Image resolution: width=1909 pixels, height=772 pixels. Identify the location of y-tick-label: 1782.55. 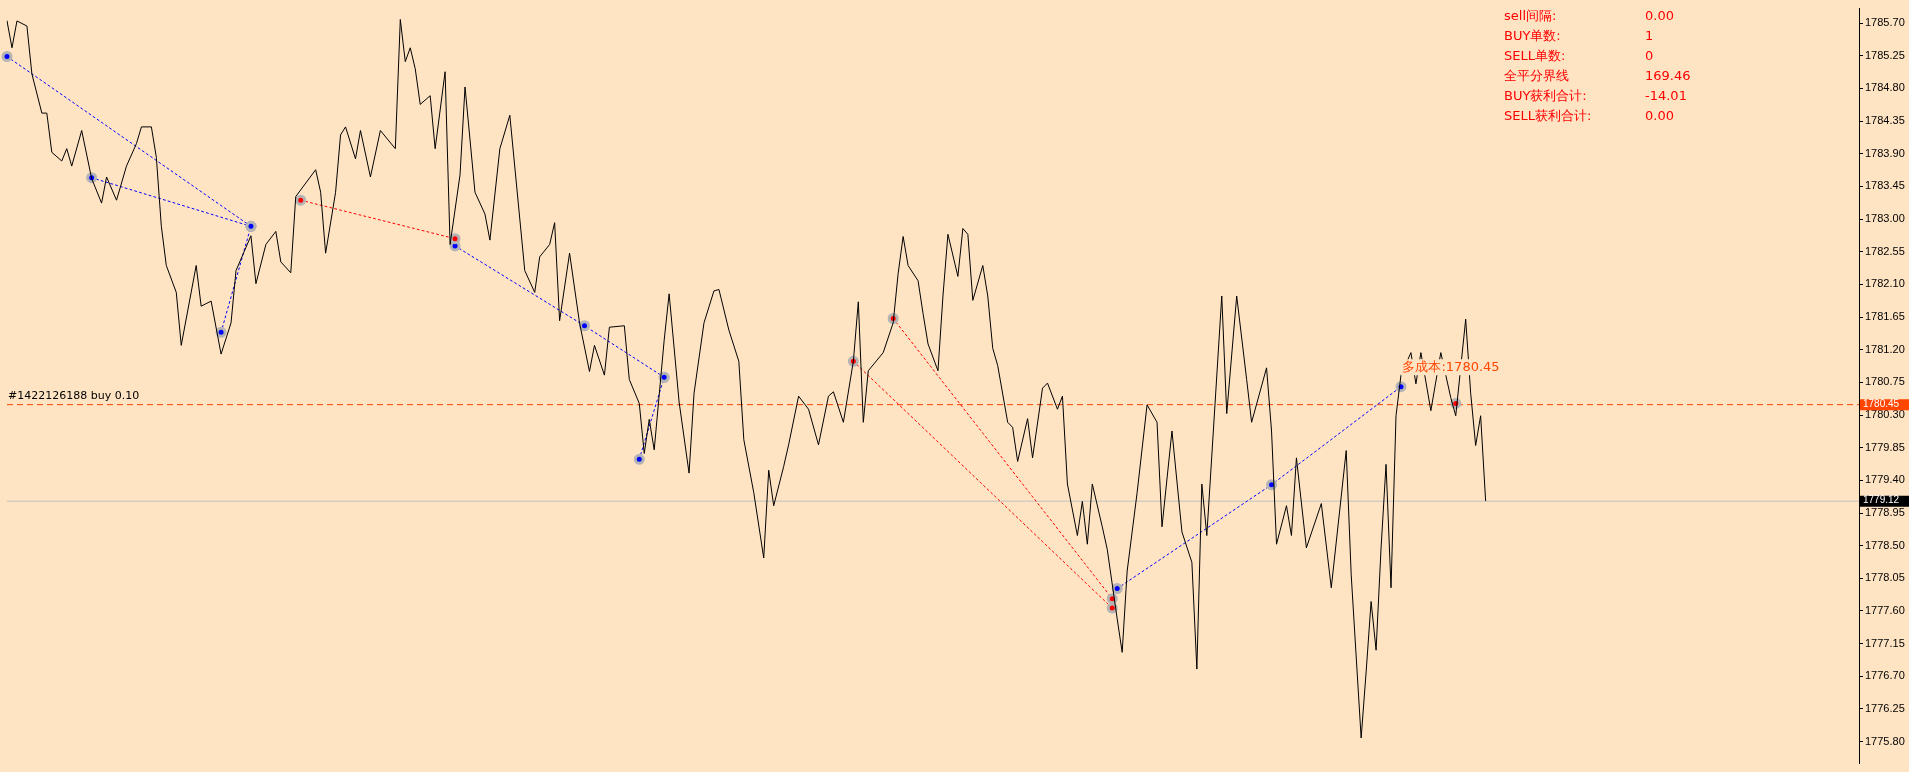
(1885, 250).